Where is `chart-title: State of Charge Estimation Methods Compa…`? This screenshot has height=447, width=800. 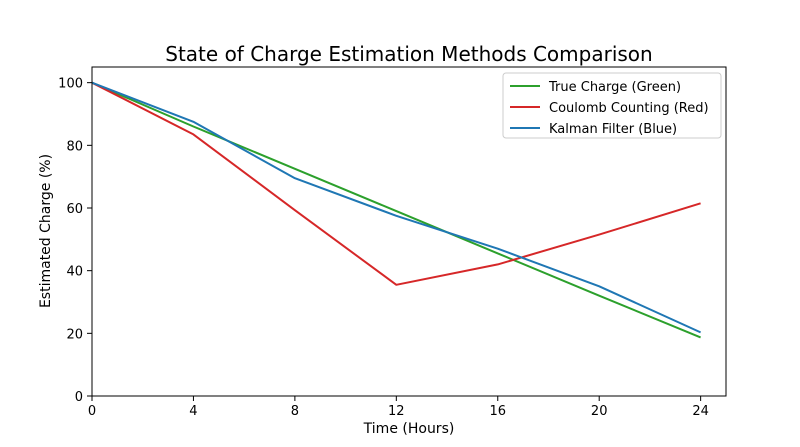 chart-title: State of Charge Estimation Methods Compa… is located at coordinates (408, 54).